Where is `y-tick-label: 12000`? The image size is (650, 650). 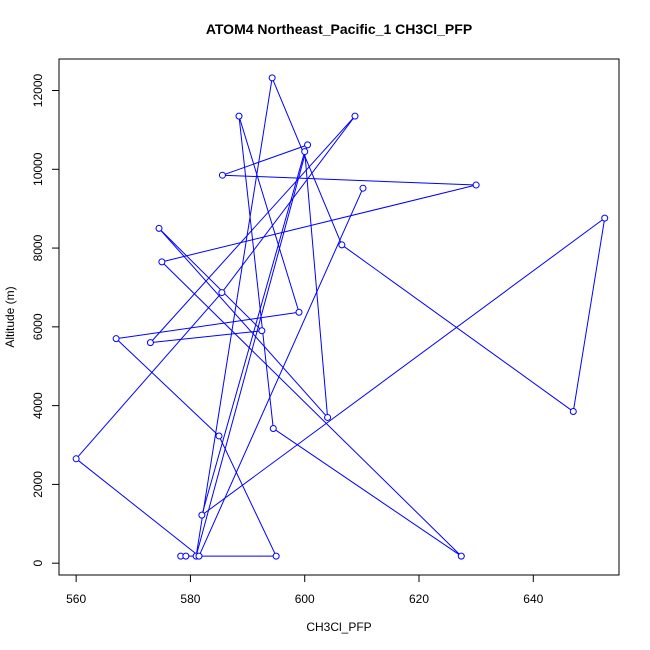
y-tick-label: 12000 is located at coordinates (38, 91).